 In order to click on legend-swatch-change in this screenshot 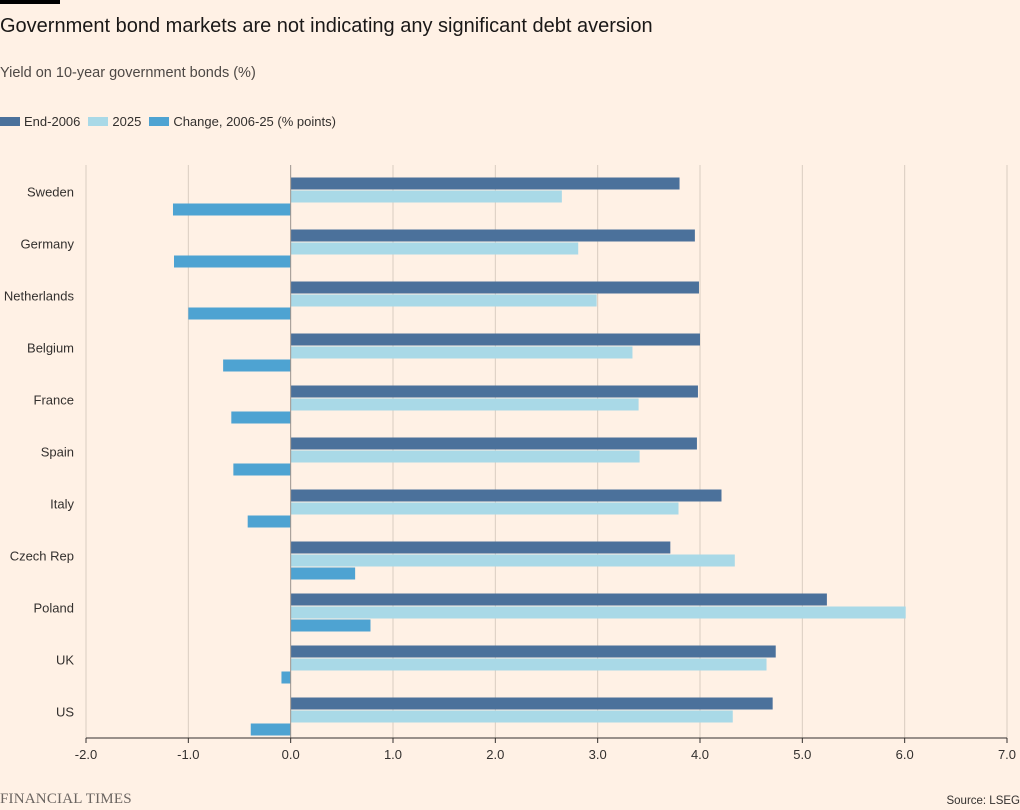, I will do `click(159, 121)`.